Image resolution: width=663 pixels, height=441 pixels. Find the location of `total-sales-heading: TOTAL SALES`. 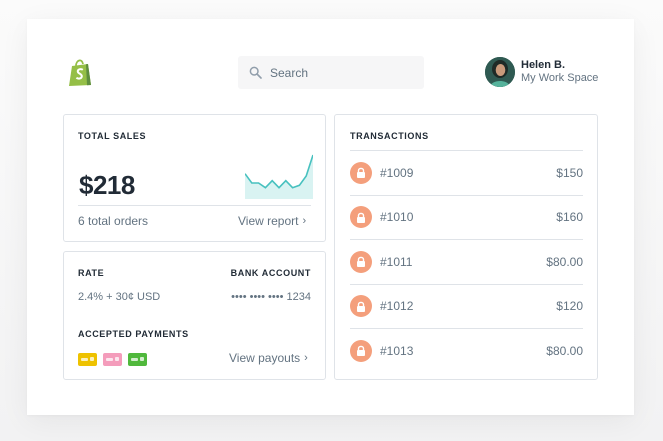

total-sales-heading: TOTAL SALES is located at coordinates (112, 136).